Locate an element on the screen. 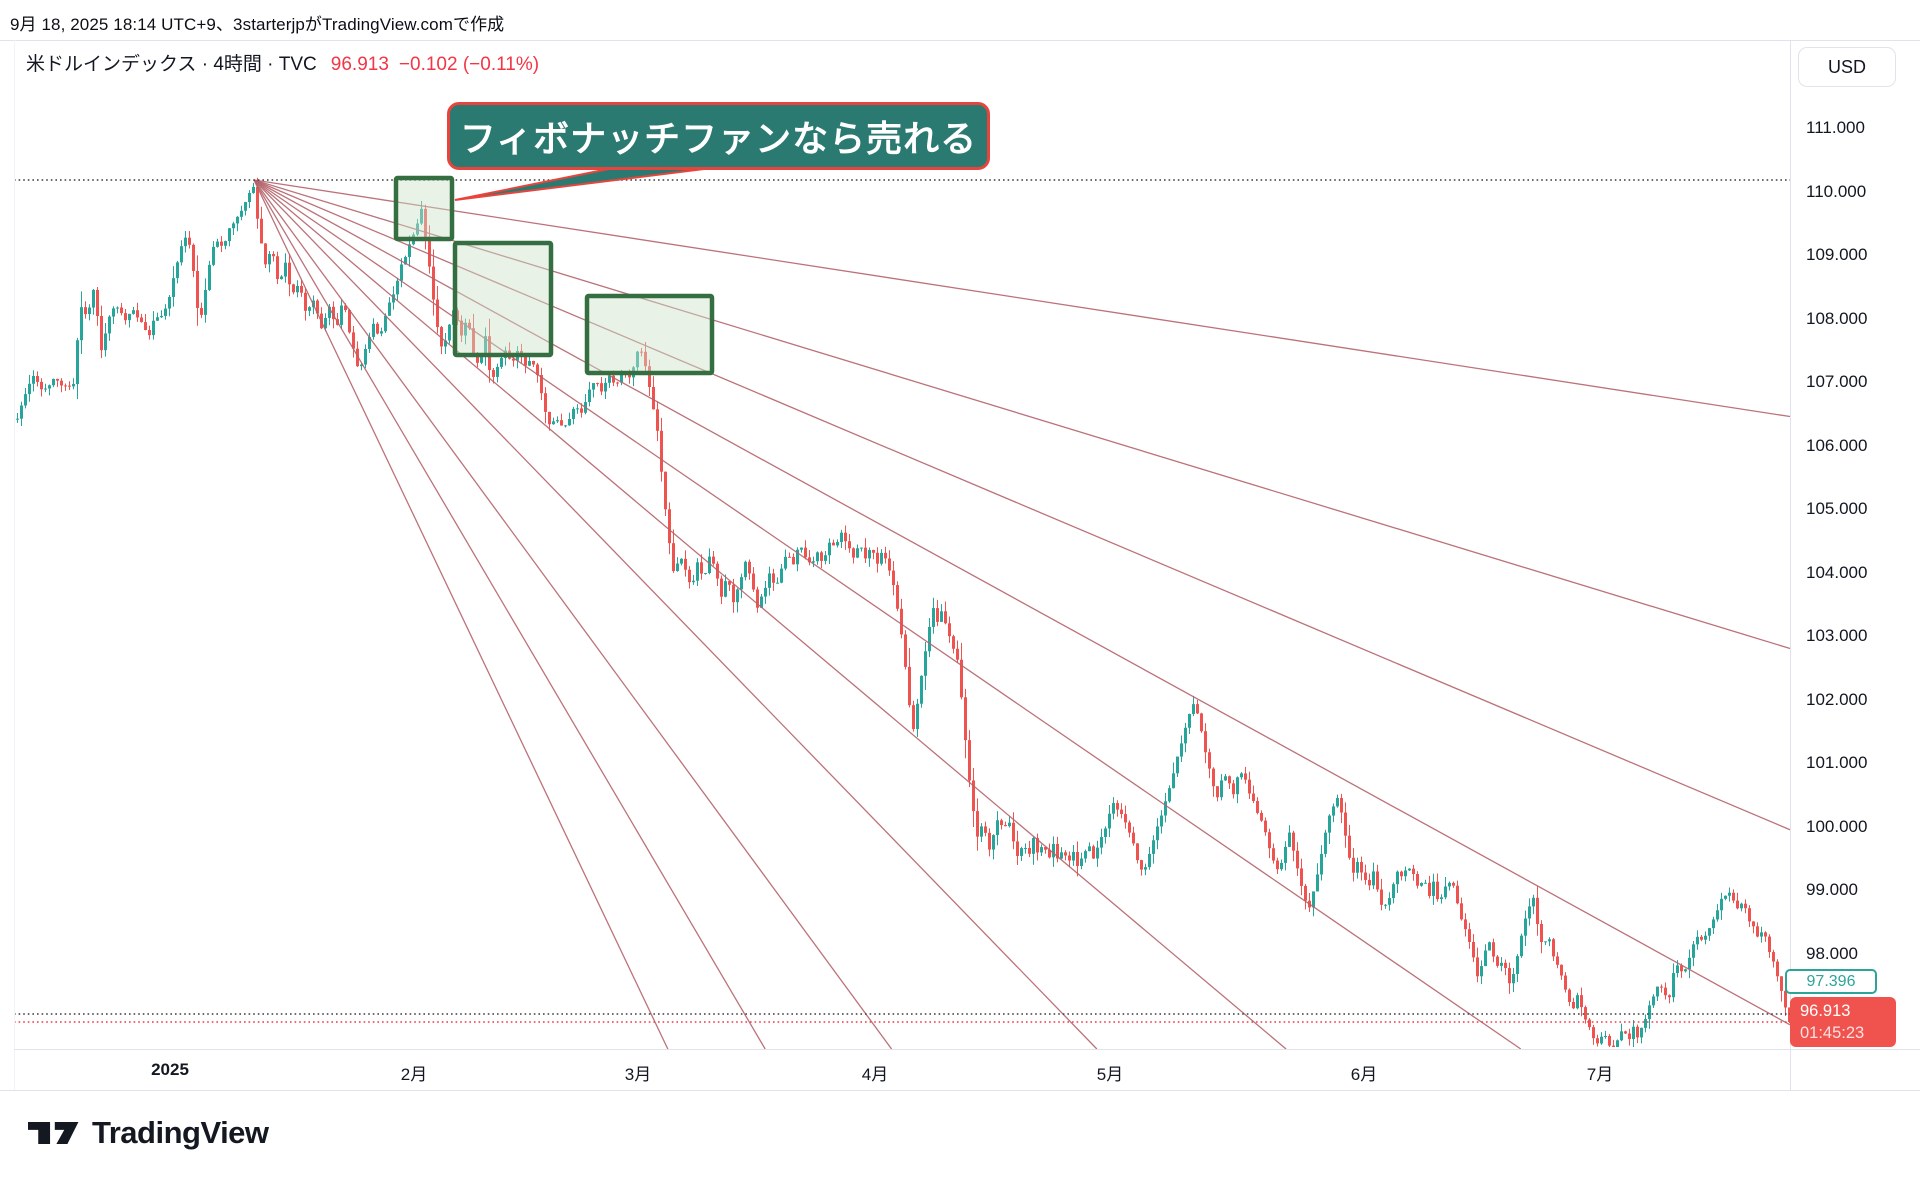 The height and width of the screenshot is (1187, 1920). current-price-label: 96.913 01:45:23 is located at coordinates (1843, 1022).